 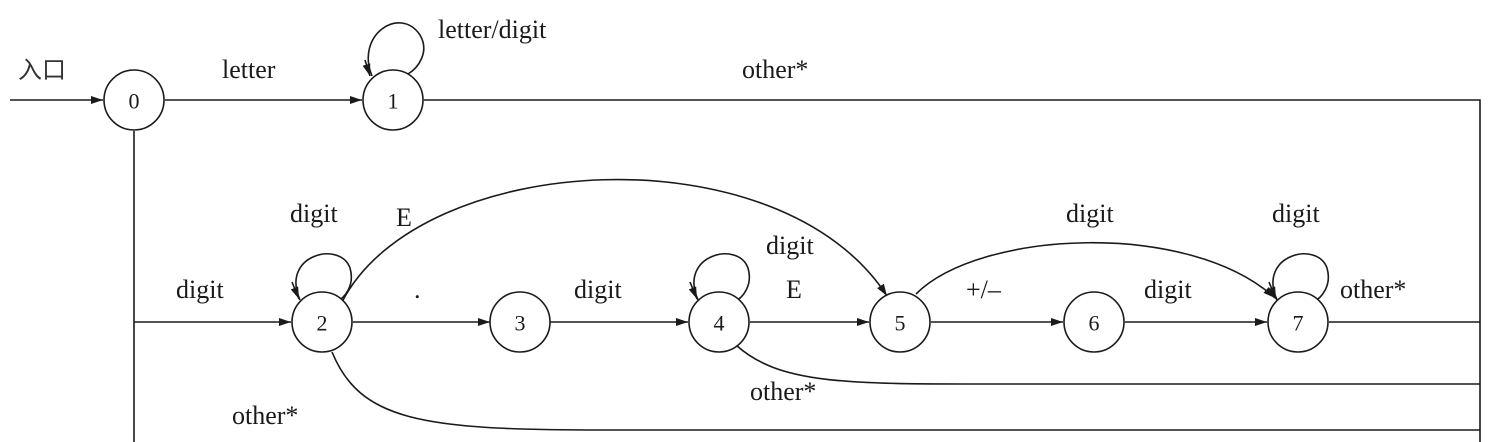 I want to click on edge-1-out-label: other*, so click(x=775, y=69).